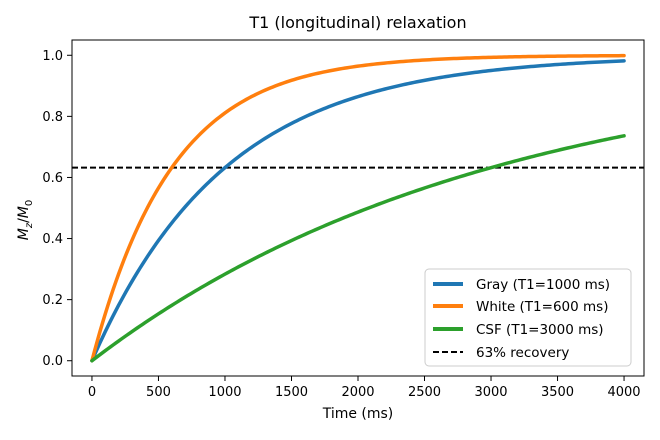  What do you see at coordinates (358, 414) in the screenshot?
I see `x-axis-label: Time (ms)` at bounding box center [358, 414].